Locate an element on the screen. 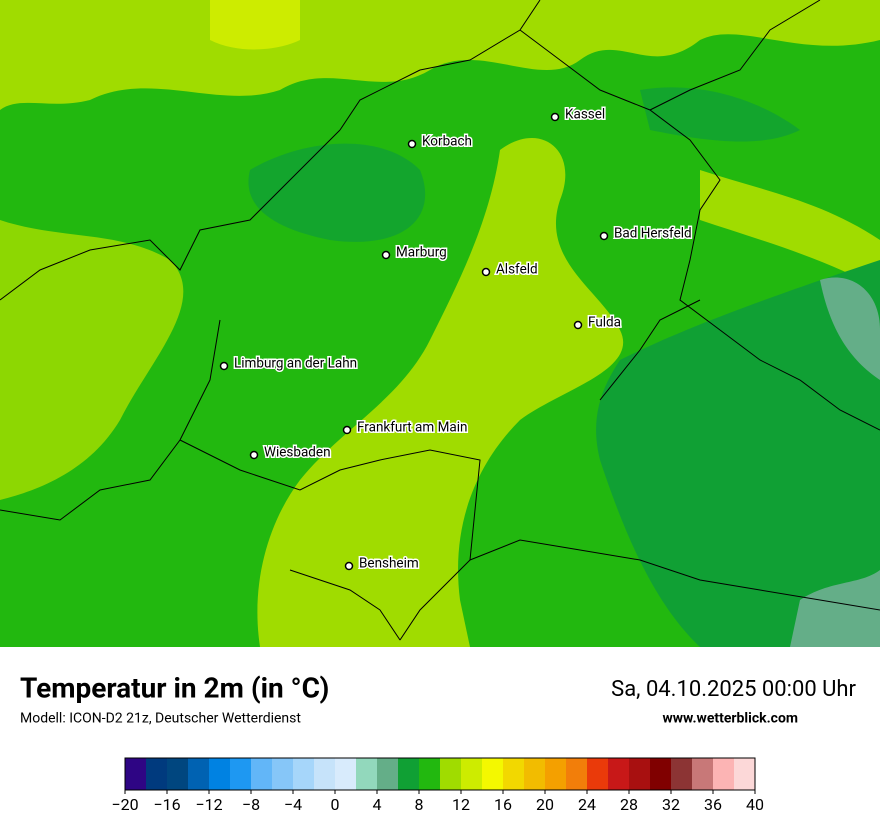 This screenshot has width=880, height=830. city-label: Limburg an der Lahn is located at coordinates (295, 364).